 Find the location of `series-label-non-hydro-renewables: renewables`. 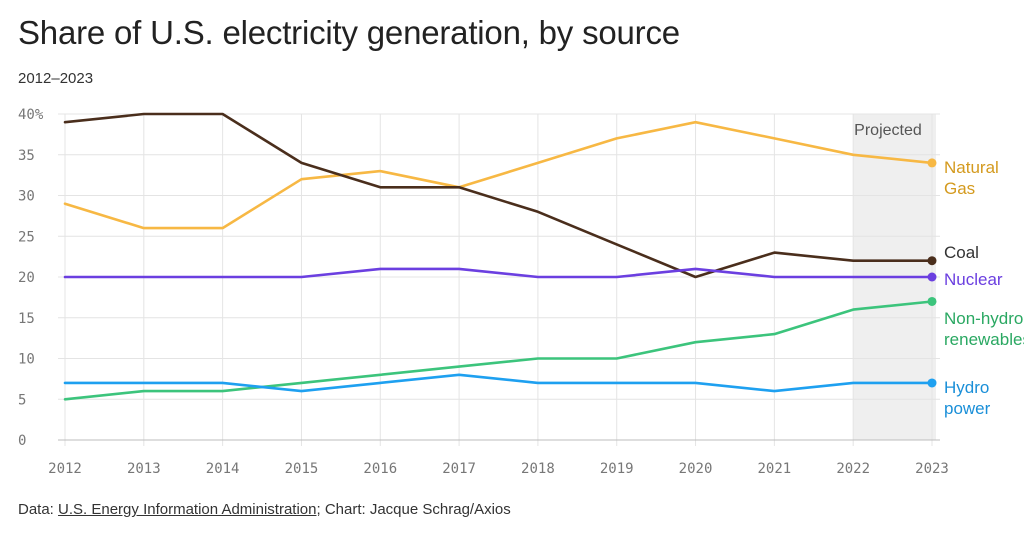

series-label-non-hydro-renewables: renewables is located at coordinates (984, 339).